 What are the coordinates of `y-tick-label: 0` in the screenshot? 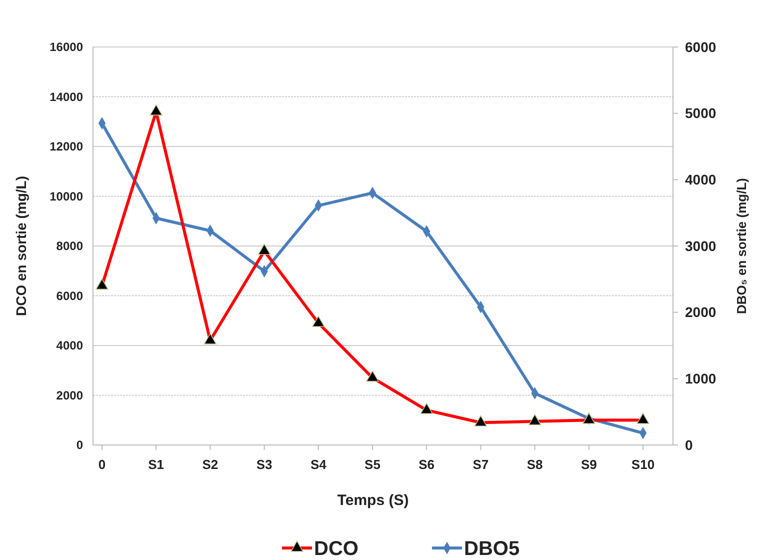 It's located at (80, 445).